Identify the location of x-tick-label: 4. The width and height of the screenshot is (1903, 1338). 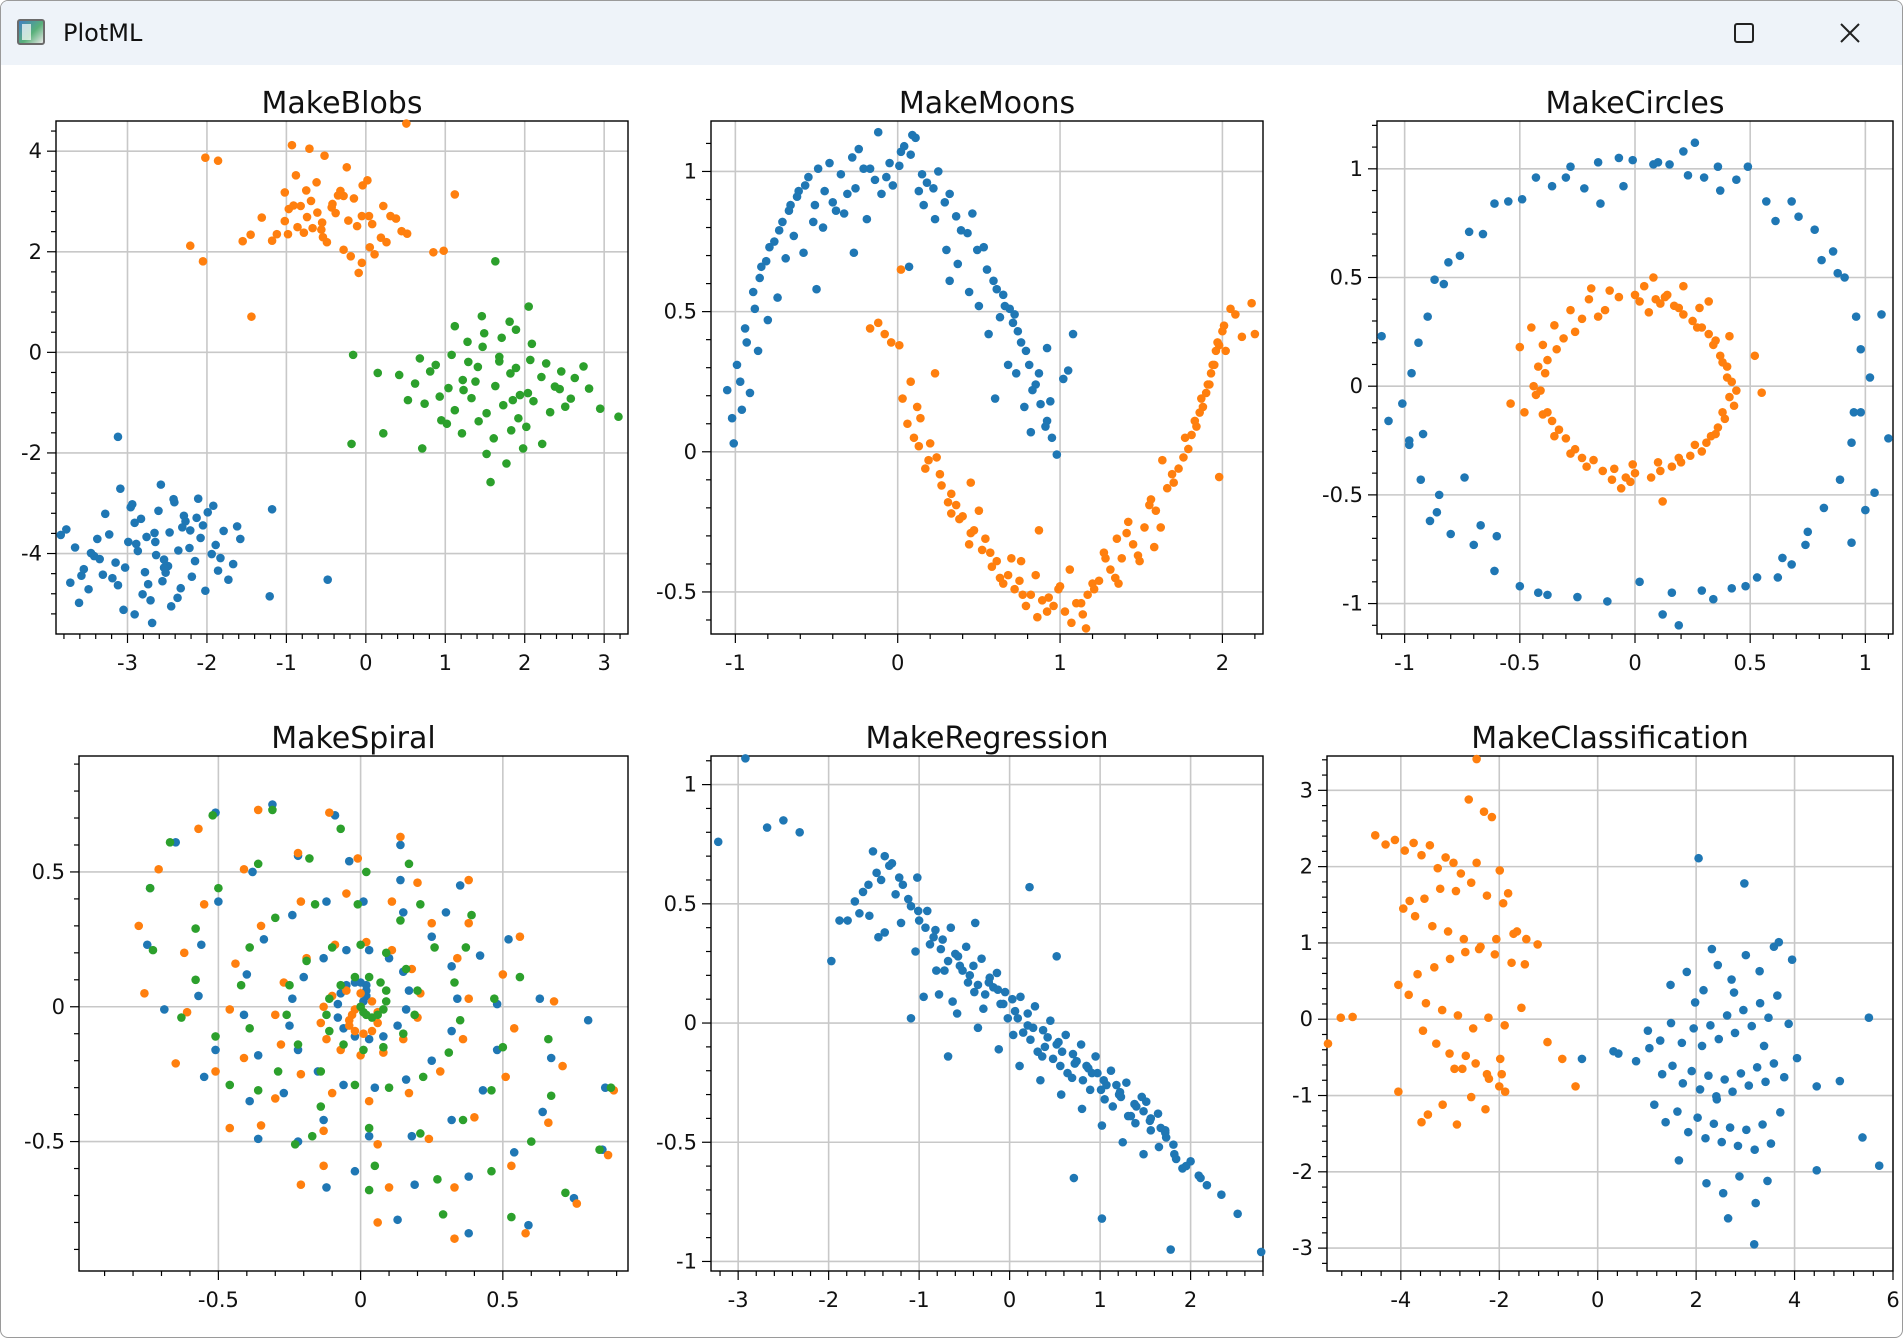
(1794, 1300).